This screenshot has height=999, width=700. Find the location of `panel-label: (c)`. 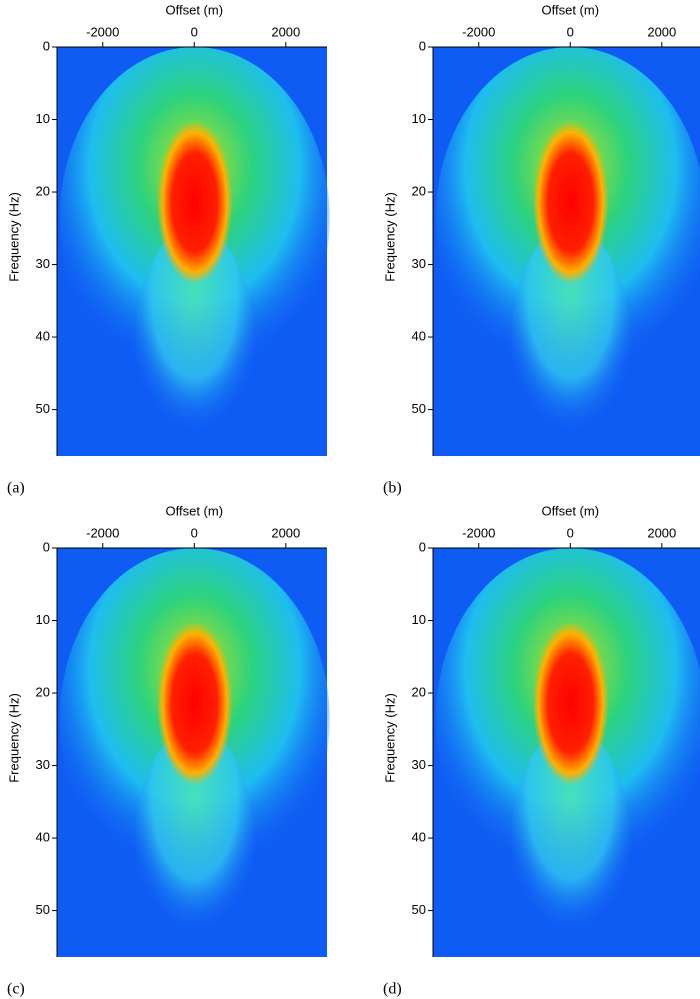

panel-label: (c) is located at coordinates (16, 989).